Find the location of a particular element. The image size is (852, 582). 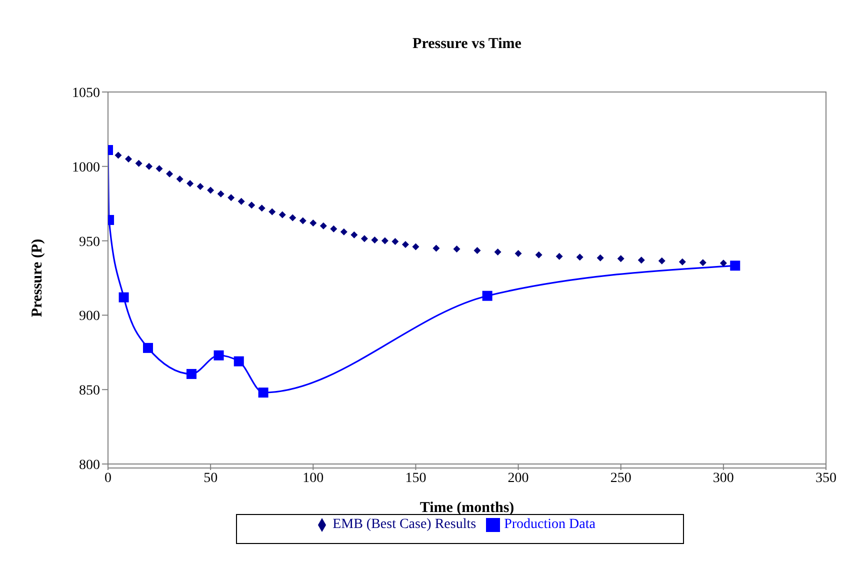

x-tick-label: 150 is located at coordinates (415, 478).